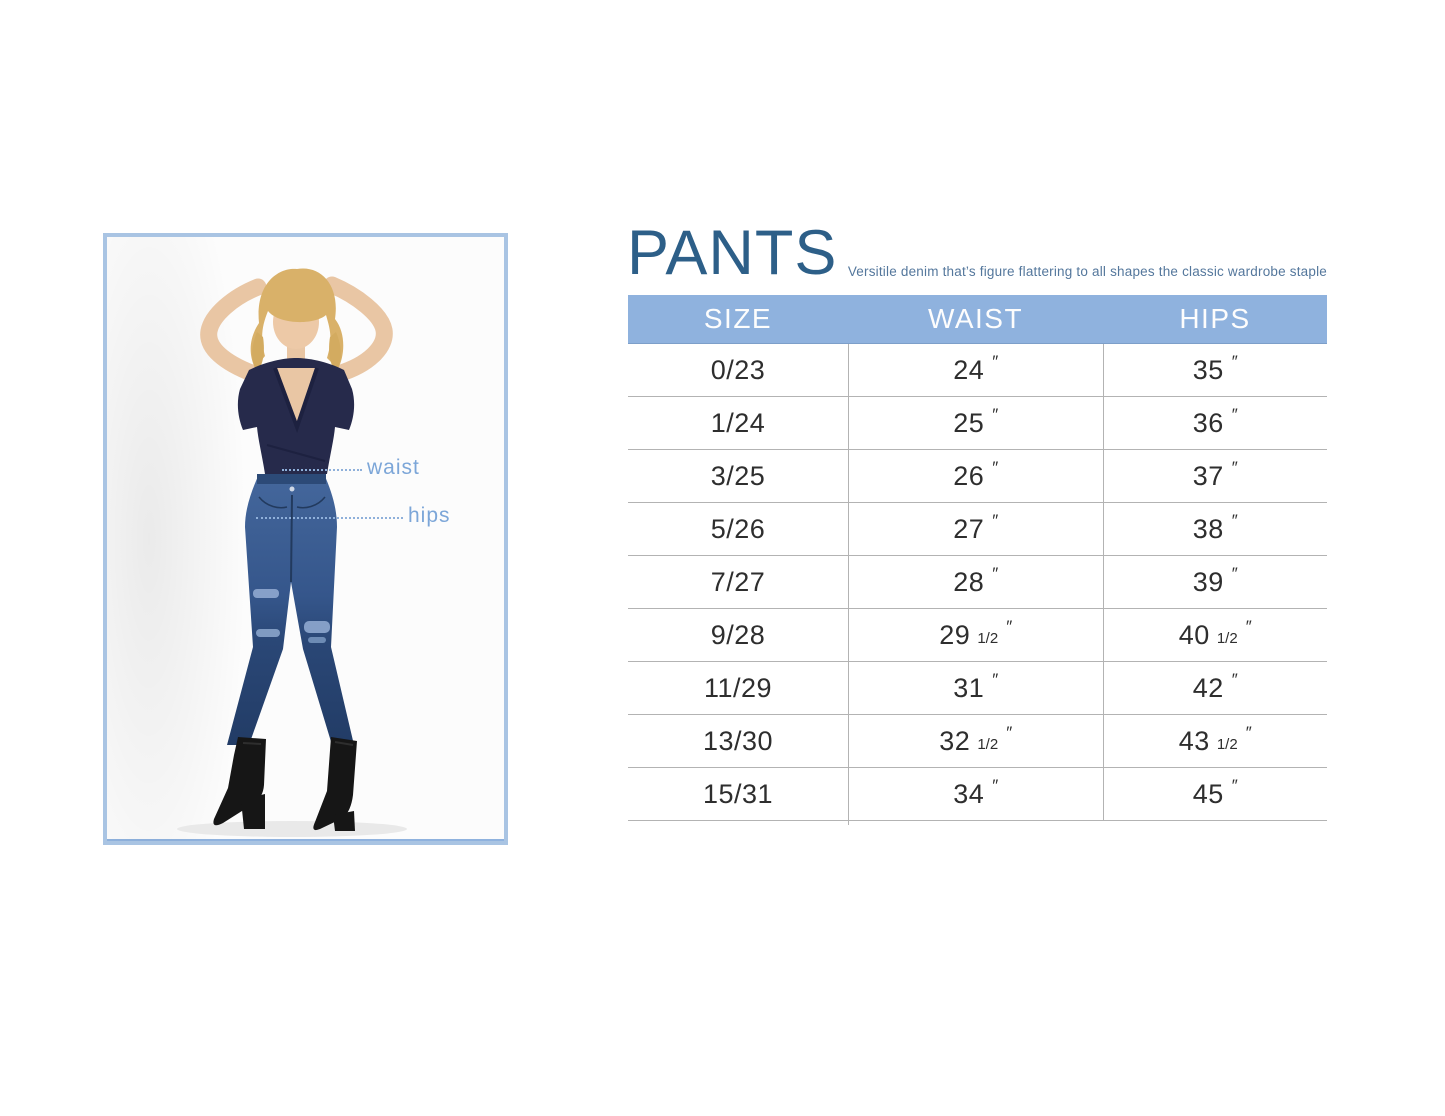 This screenshot has height=1116, width=1445. I want to click on waist-cell: 25 ″, so click(975, 423).